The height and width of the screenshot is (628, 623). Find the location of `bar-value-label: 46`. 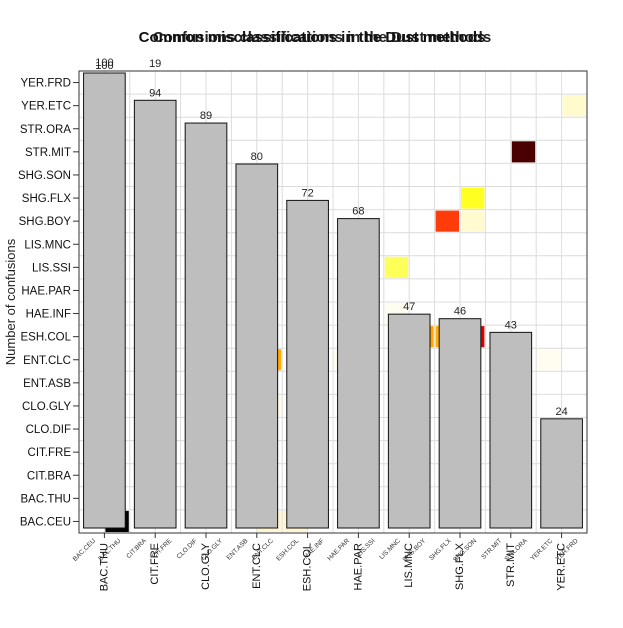

bar-value-label: 46 is located at coordinates (460, 312).